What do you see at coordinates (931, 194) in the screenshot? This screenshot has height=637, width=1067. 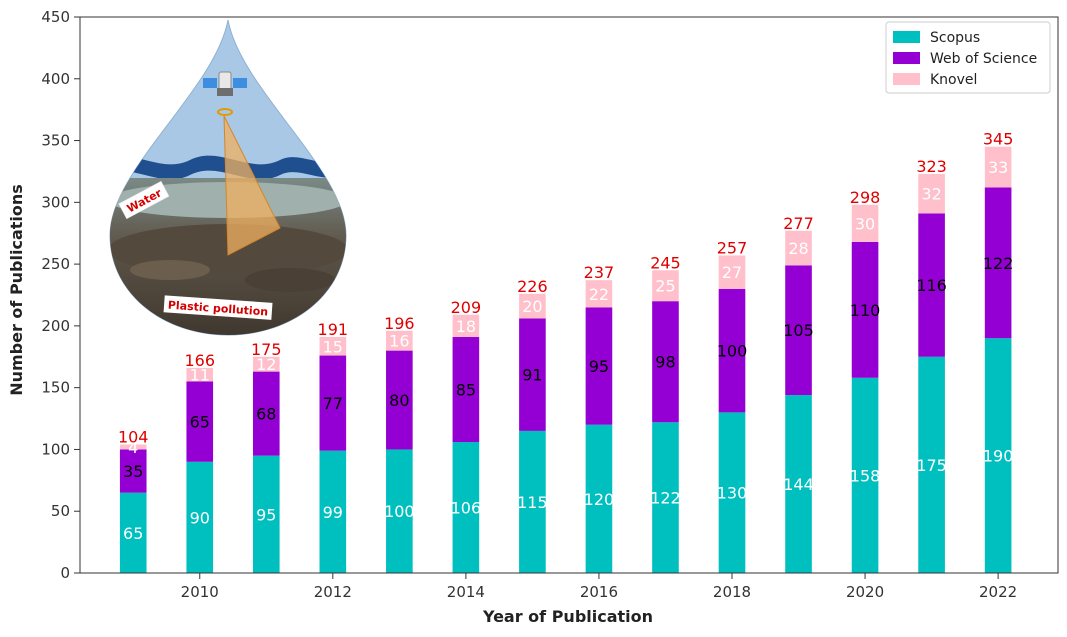 I see `segment-label-knovel-2021: 32` at bounding box center [931, 194].